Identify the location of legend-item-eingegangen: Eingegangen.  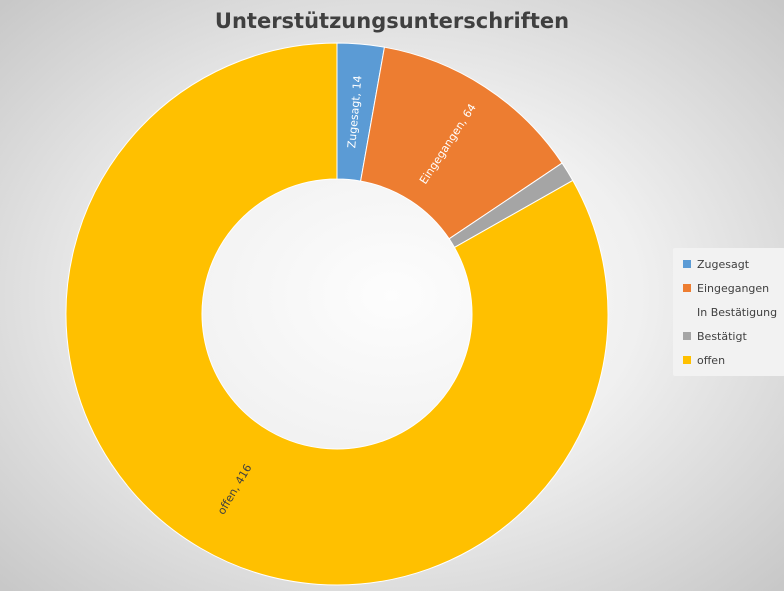
(726, 288).